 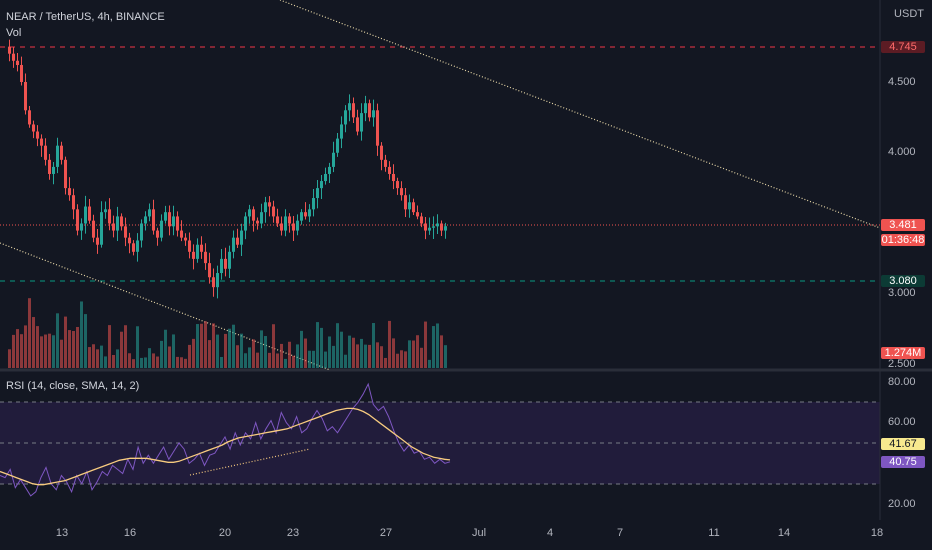 I want to click on price-tick: 2.500, so click(x=902, y=364).